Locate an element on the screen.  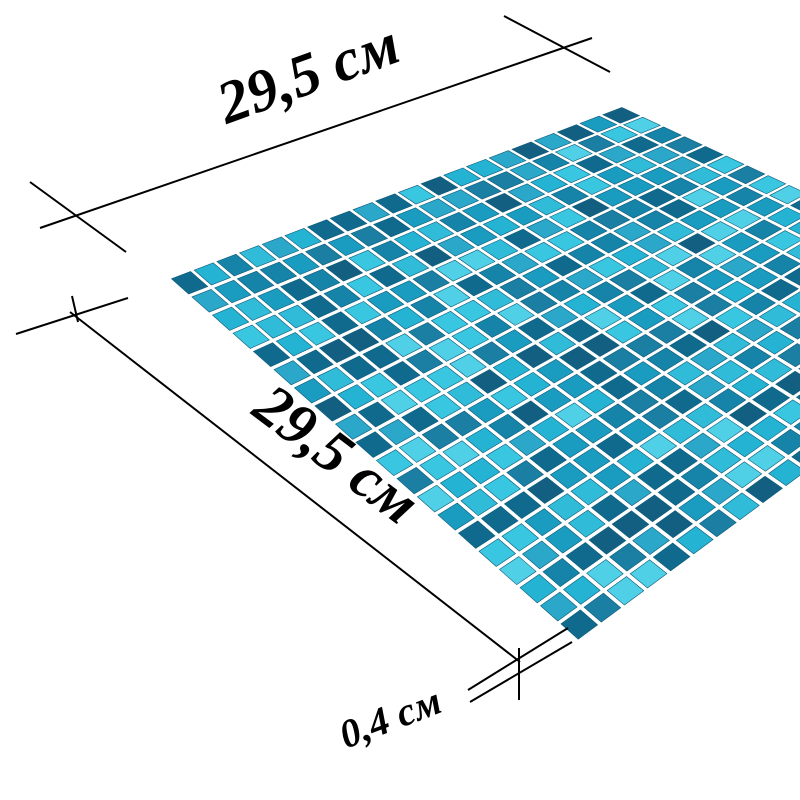
thickness-dimension-lines is located at coordinates (520, 665).